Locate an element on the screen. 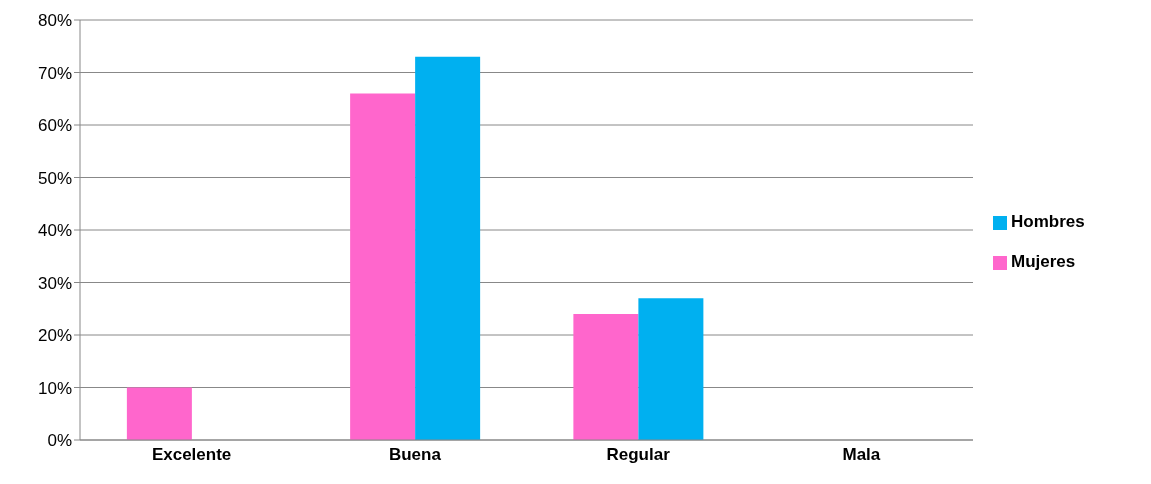  y-tick-label: 20% is located at coordinates (54, 336).